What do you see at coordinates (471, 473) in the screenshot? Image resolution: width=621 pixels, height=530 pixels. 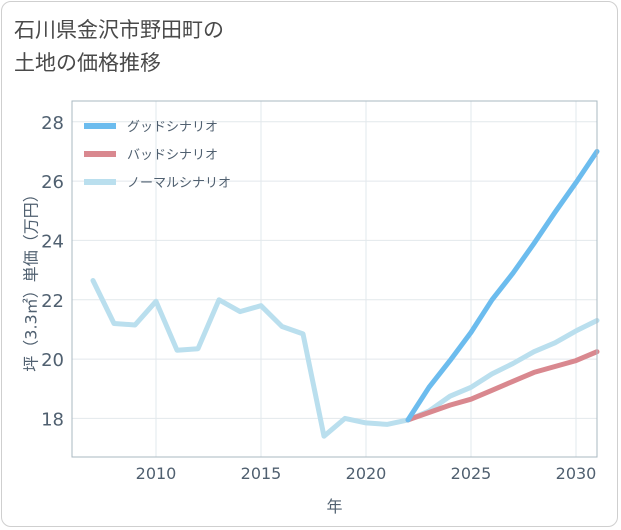 I see `x-tick-label: 2025` at bounding box center [471, 473].